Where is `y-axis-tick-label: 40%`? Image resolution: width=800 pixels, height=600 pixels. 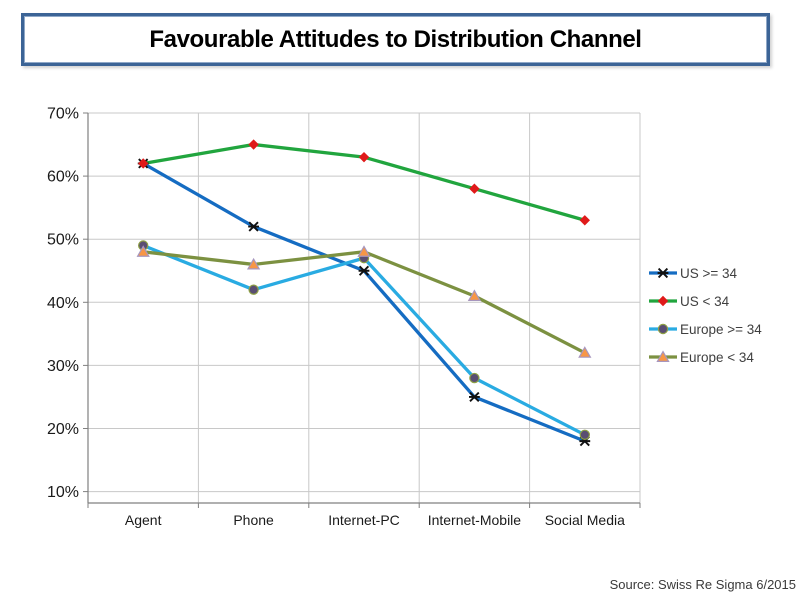
y-axis-tick-label: 40% is located at coordinates (63, 303).